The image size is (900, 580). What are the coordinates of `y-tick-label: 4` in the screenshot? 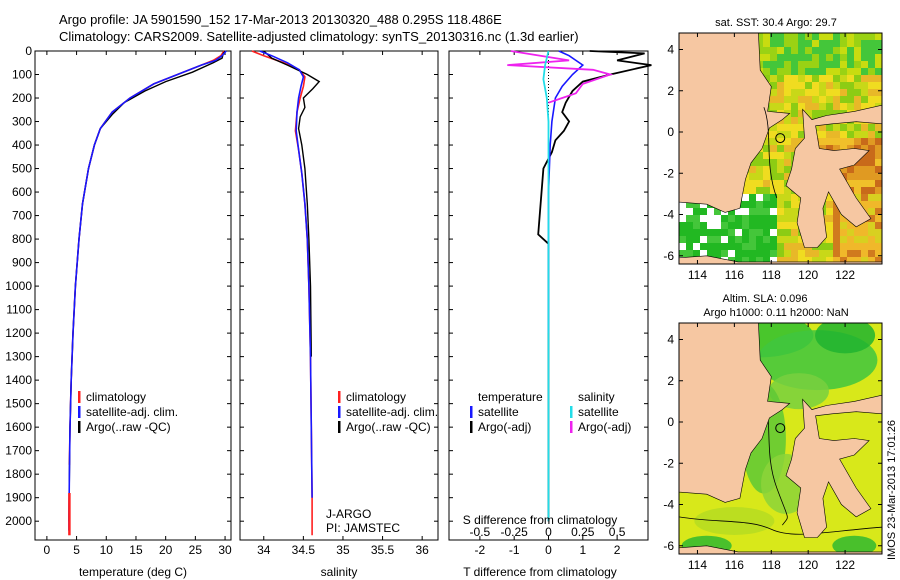 It's located at (670, 340).